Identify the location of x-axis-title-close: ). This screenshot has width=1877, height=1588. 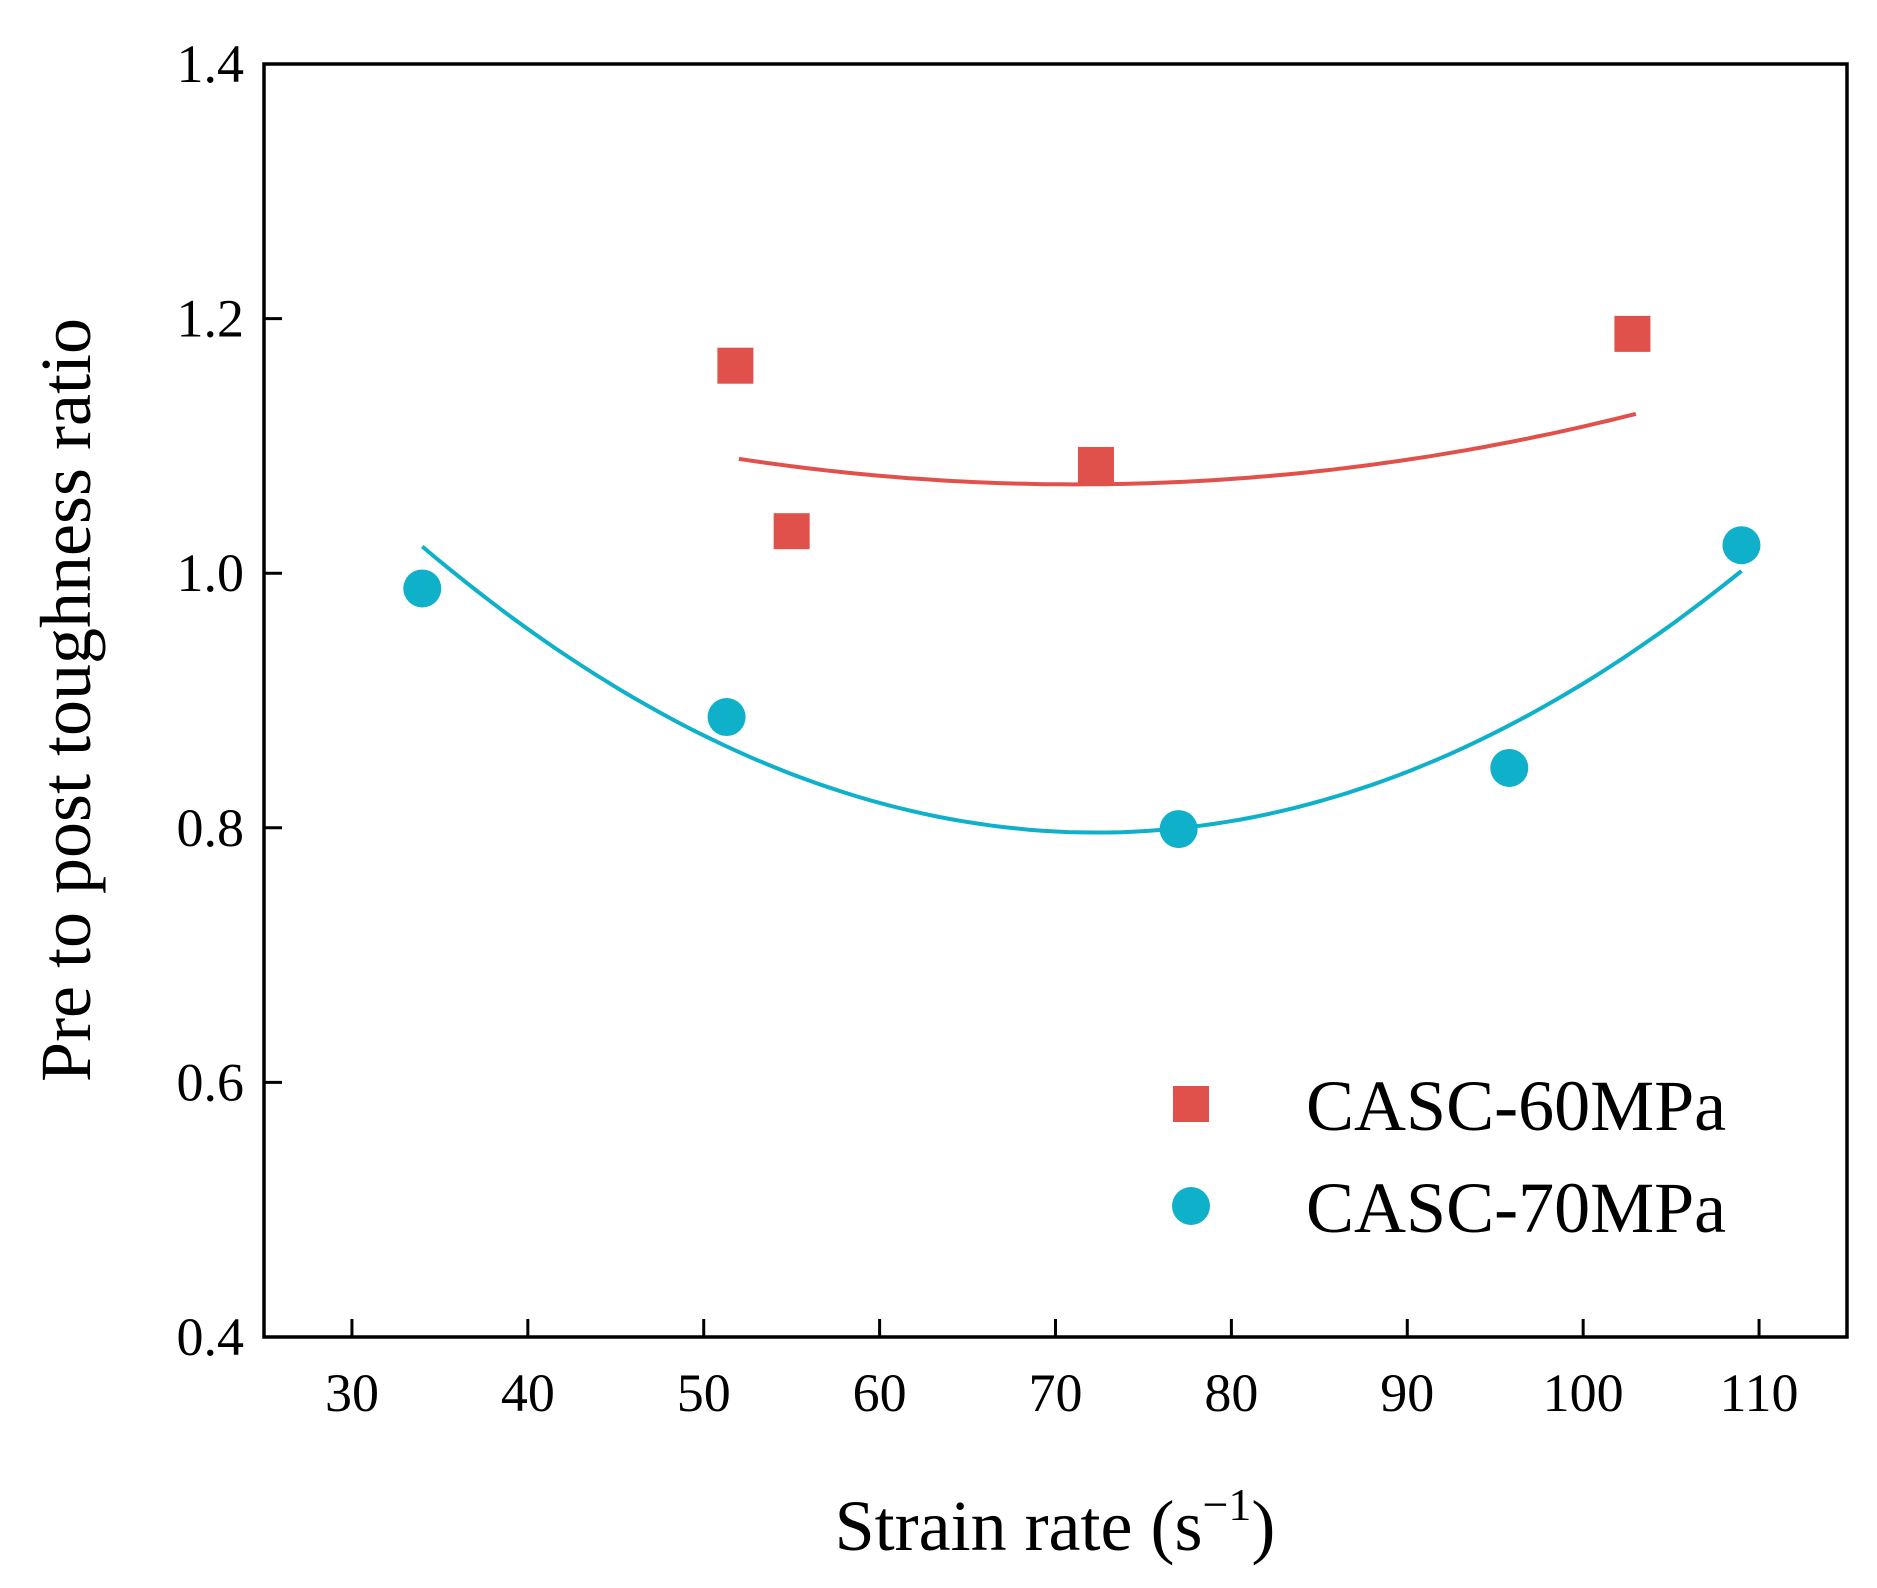
(1263, 1526).